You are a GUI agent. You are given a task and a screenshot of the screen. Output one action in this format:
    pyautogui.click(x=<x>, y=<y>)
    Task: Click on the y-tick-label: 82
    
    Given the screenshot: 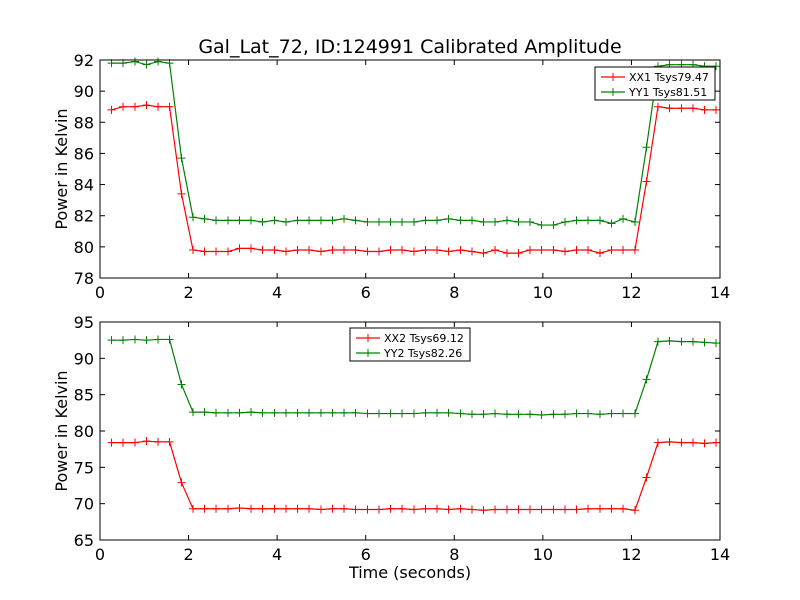 What is the action you would take?
    pyautogui.click(x=84, y=216)
    